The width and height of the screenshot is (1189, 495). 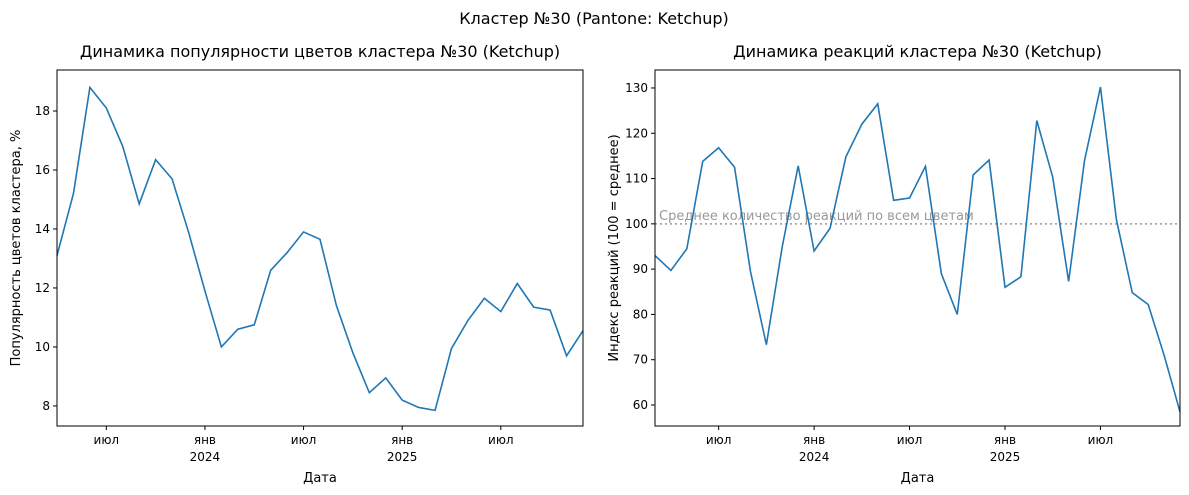 I want to click on y-tick-label: 18, so click(x=42, y=111).